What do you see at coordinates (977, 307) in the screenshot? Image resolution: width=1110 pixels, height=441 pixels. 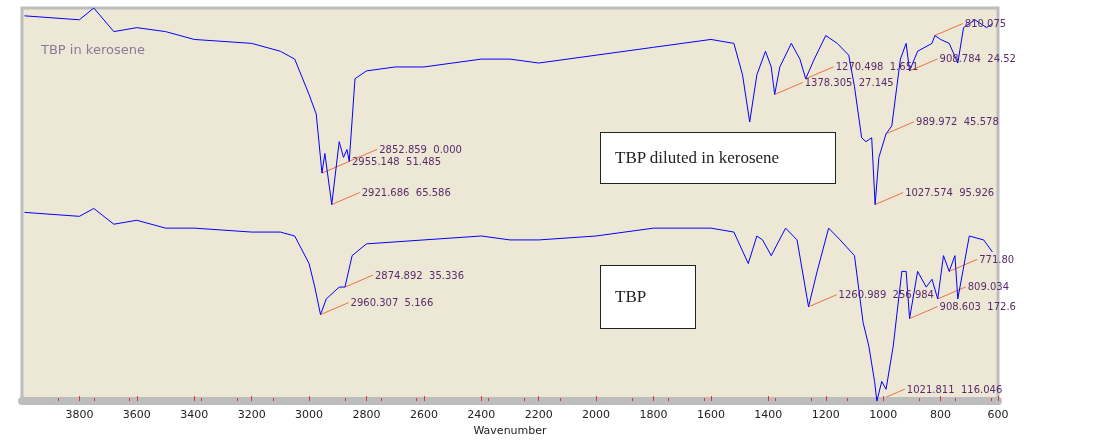 I see `annotation: 908.603 172.6` at bounding box center [977, 307].